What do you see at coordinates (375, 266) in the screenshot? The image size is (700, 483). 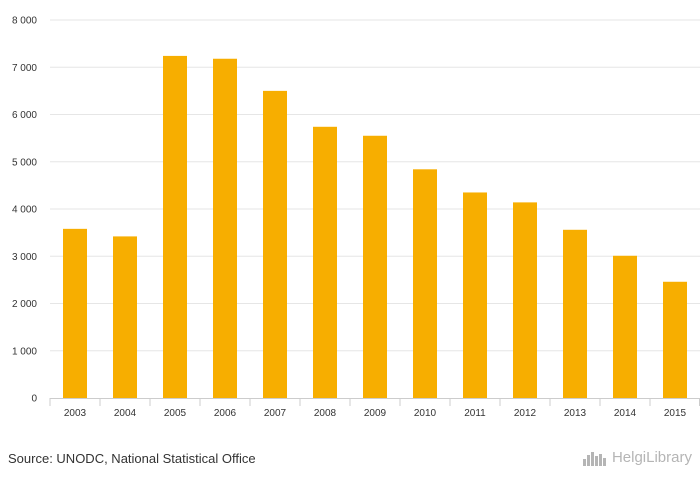 I see `bar-2009` at bounding box center [375, 266].